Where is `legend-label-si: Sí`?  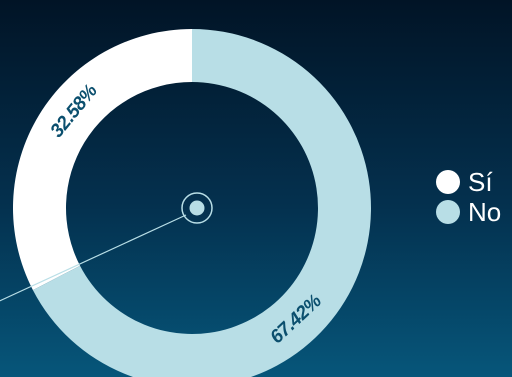 legend-label-si: Sí is located at coordinates (480, 182).